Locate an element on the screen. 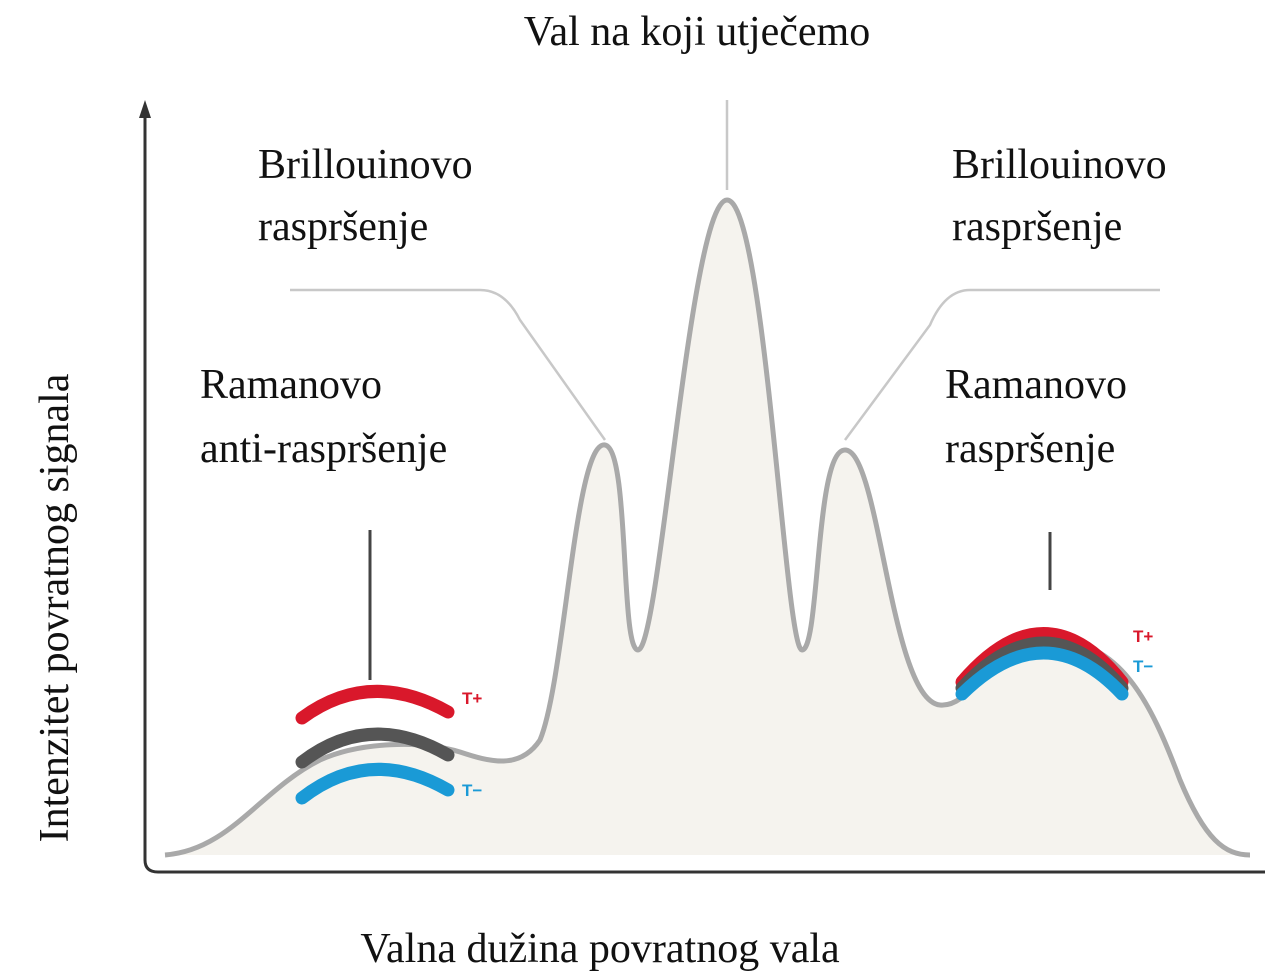  y-axis-label: Intenzitet povratnog signala is located at coordinates (55, 607).